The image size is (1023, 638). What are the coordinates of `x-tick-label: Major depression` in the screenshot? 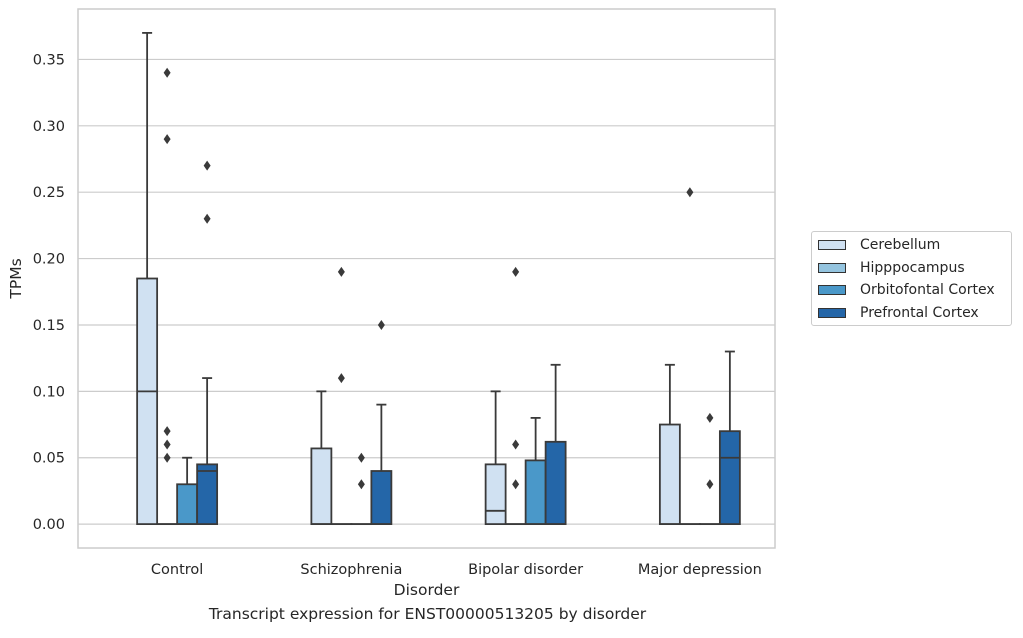 It's located at (700, 570).